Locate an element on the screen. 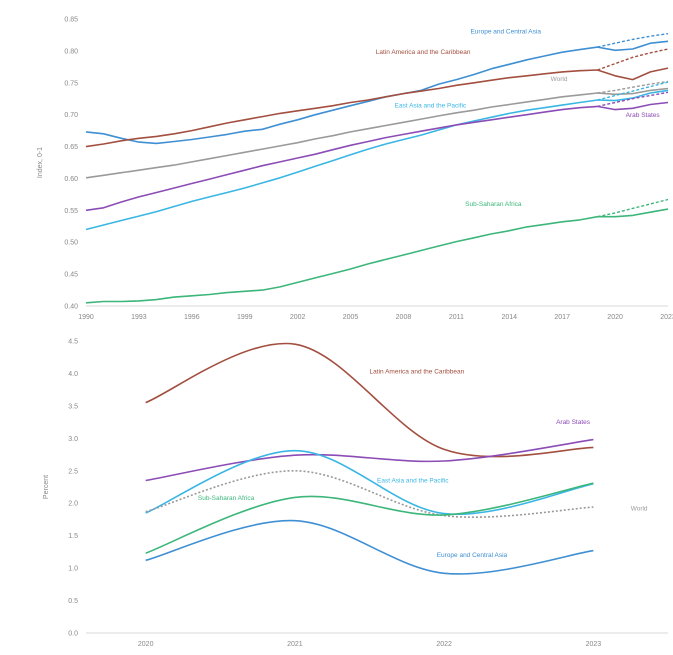 Image resolution: width=673 pixels, height=655 pixels. chart1-series-line-world is located at coordinates (377, 133).